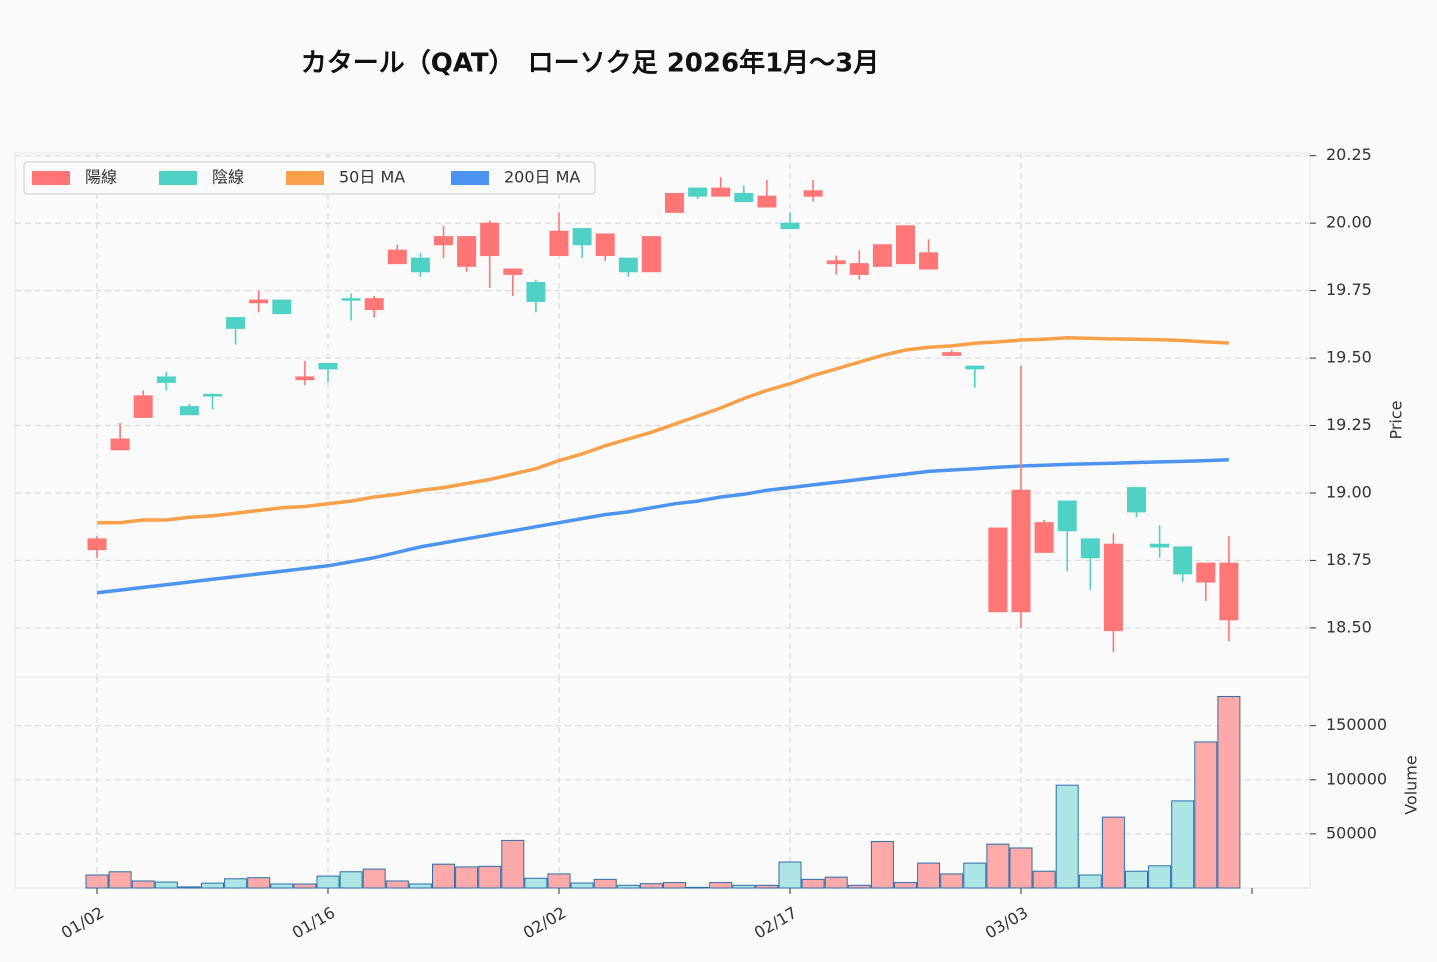  Describe the element at coordinates (1349, 222) in the screenshot. I see `y-tick-label: 20.00` at that location.